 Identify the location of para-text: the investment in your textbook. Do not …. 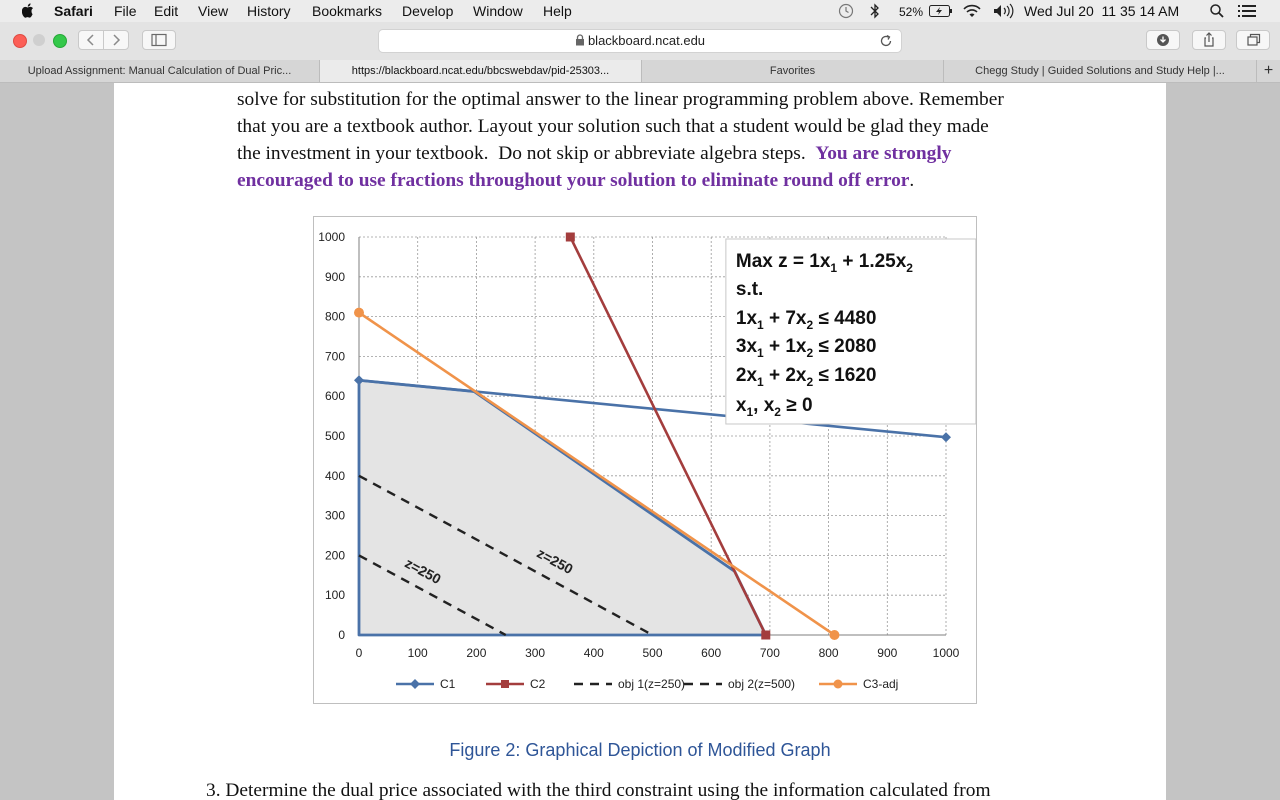
(526, 153).